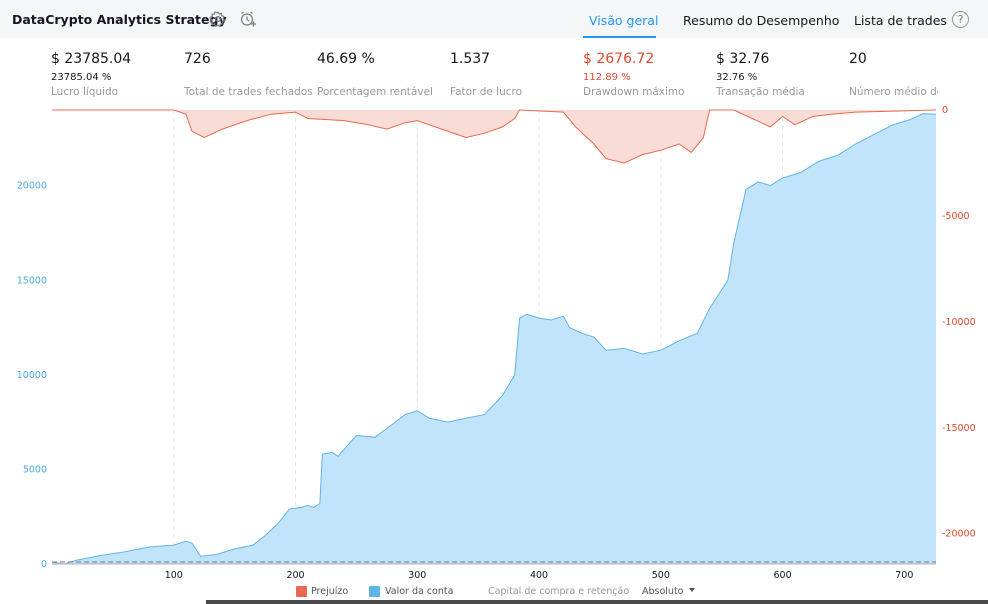  What do you see at coordinates (301, 591) in the screenshot?
I see `drawdown-swatch` at bounding box center [301, 591].